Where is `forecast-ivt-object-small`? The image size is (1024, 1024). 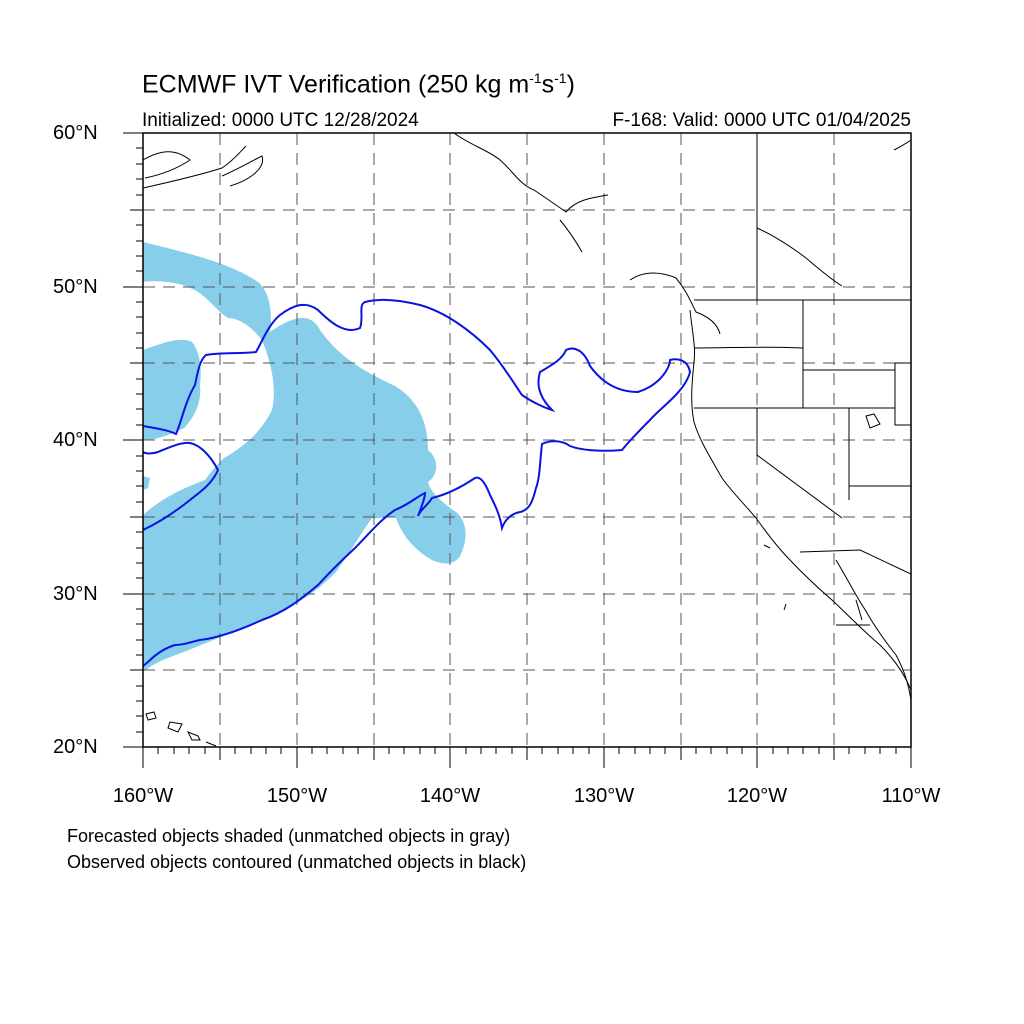
forecast-ivt-object-small is located at coordinates (146, 483).